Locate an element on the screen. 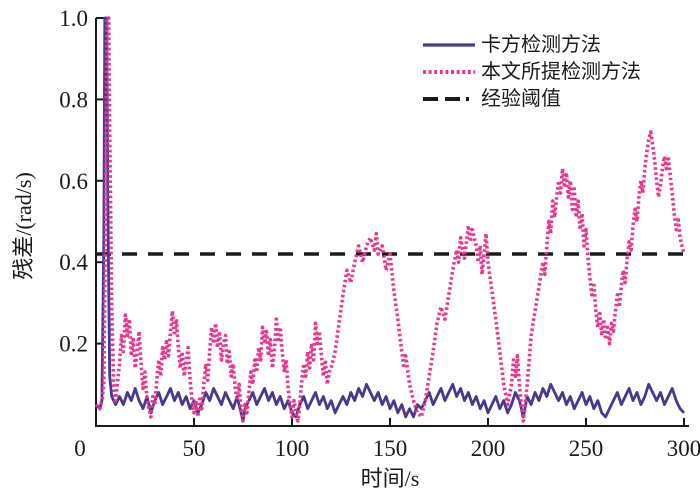 This screenshot has width=700, height=497. x-axis-label: 时间/s is located at coordinates (390, 478).